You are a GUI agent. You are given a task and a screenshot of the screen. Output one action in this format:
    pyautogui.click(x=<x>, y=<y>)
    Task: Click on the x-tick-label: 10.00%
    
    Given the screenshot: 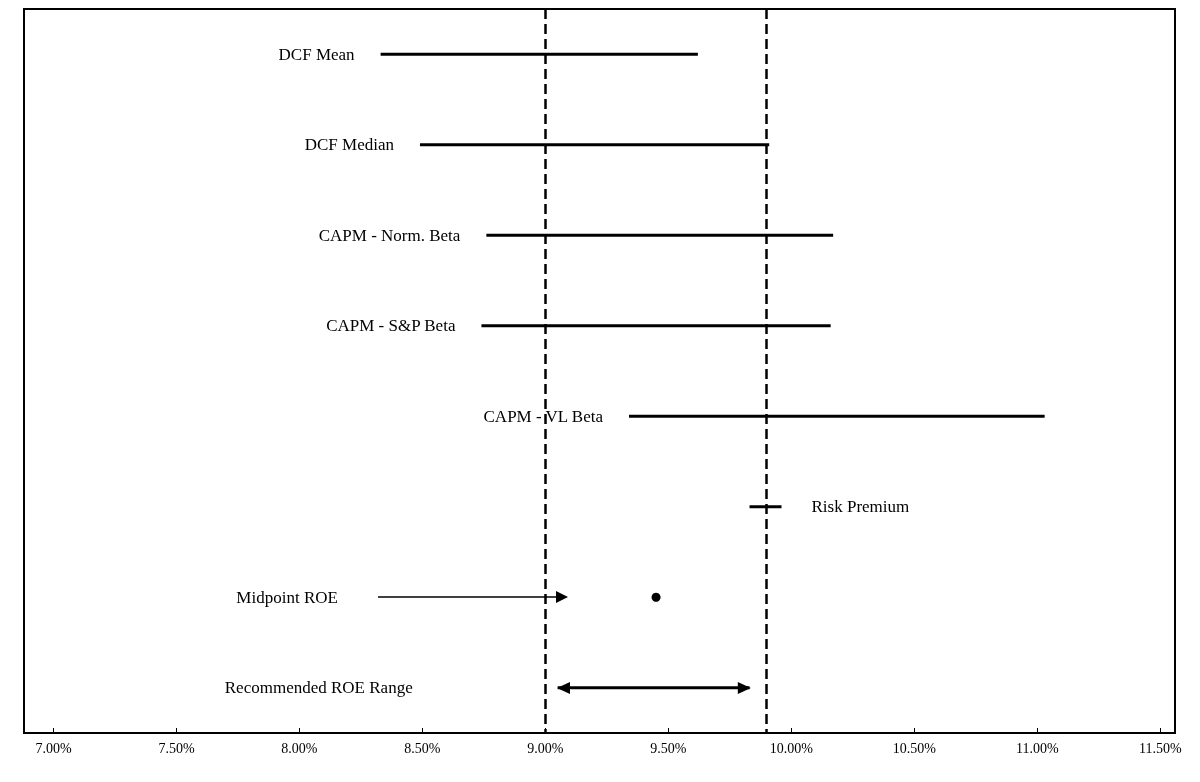 What is the action you would take?
    pyautogui.click(x=791, y=748)
    